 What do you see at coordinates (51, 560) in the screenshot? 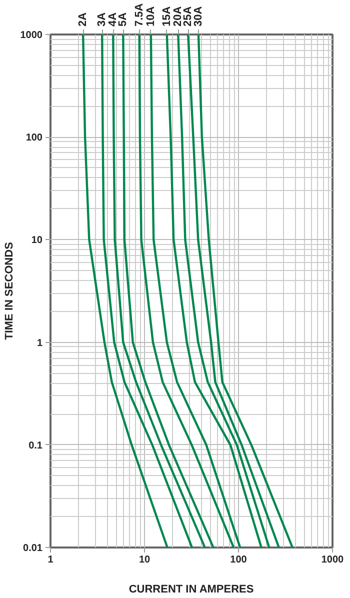
I see `x-tick-label: 1` at bounding box center [51, 560].